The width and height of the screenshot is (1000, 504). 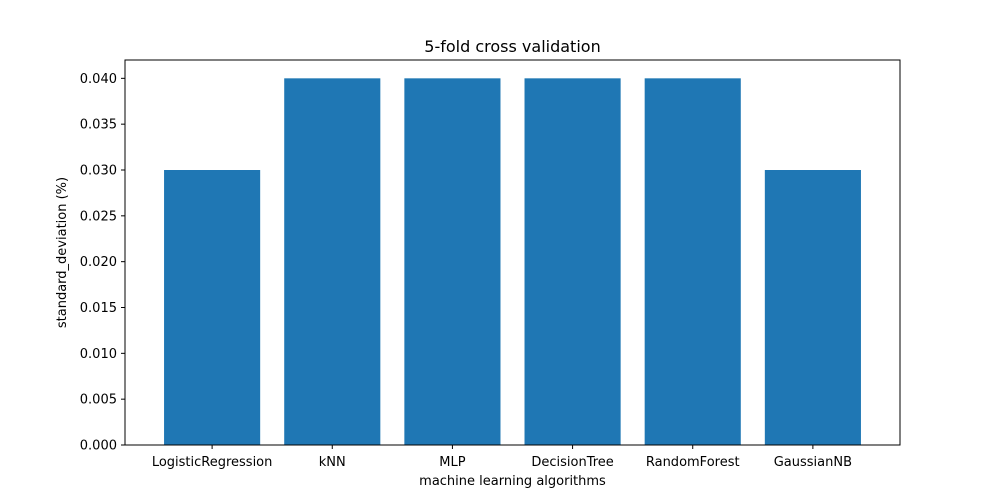 What do you see at coordinates (98, 354) in the screenshot?
I see `y-tick-label: 0.010` at bounding box center [98, 354].